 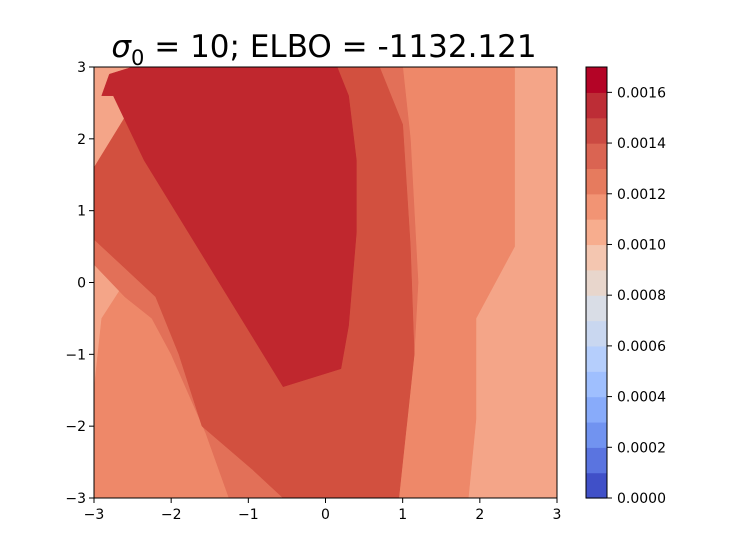 I want to click on colorbar-tick-label: 0.0012, so click(x=641, y=195).